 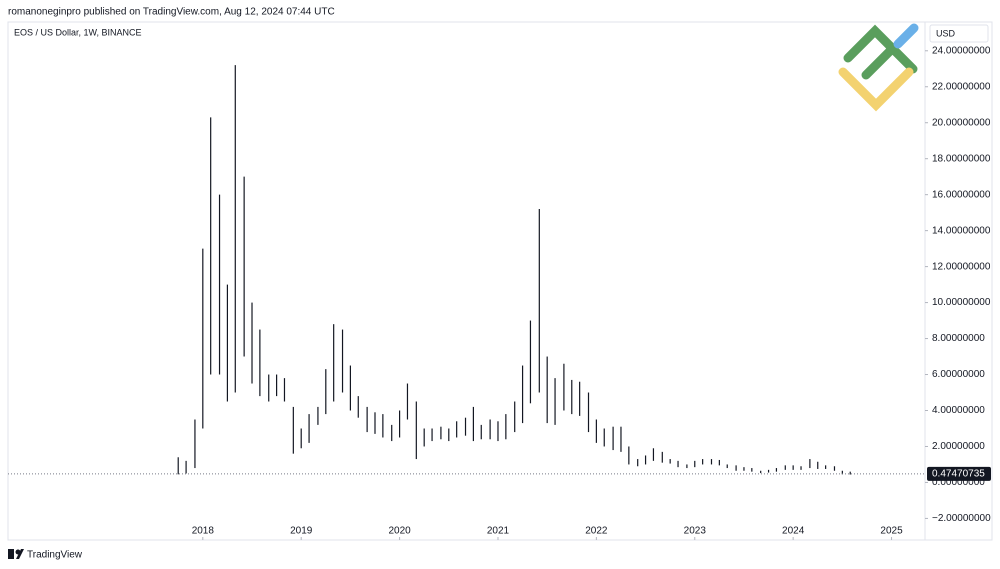 What do you see at coordinates (596, 531) in the screenshot?
I see `x-tick-label: 2022` at bounding box center [596, 531].